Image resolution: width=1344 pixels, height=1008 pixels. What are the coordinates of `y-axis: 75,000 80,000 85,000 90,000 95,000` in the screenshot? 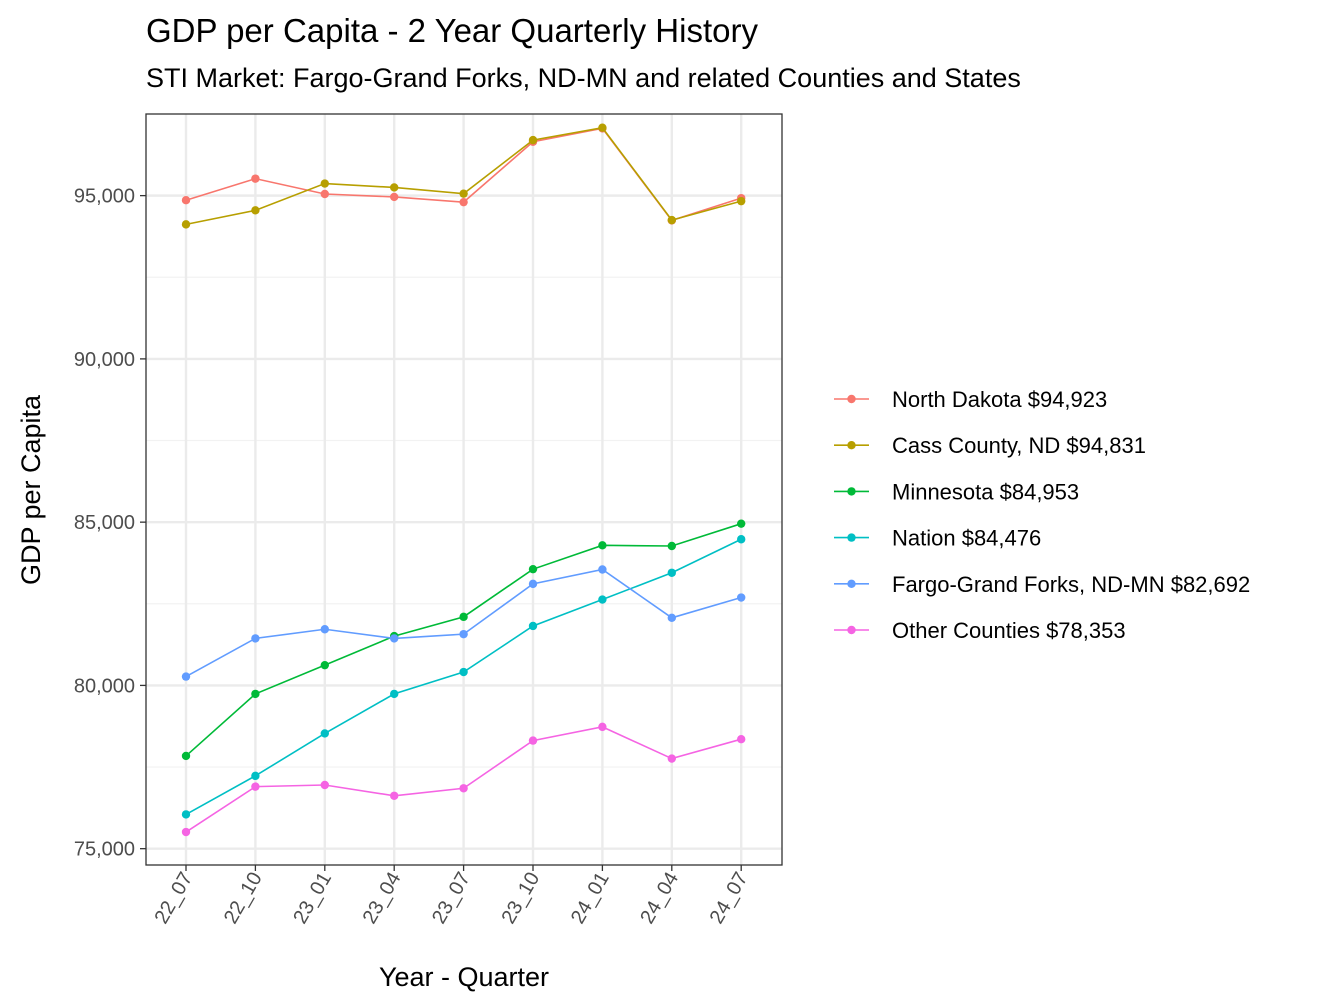 It's located at (110, 523).